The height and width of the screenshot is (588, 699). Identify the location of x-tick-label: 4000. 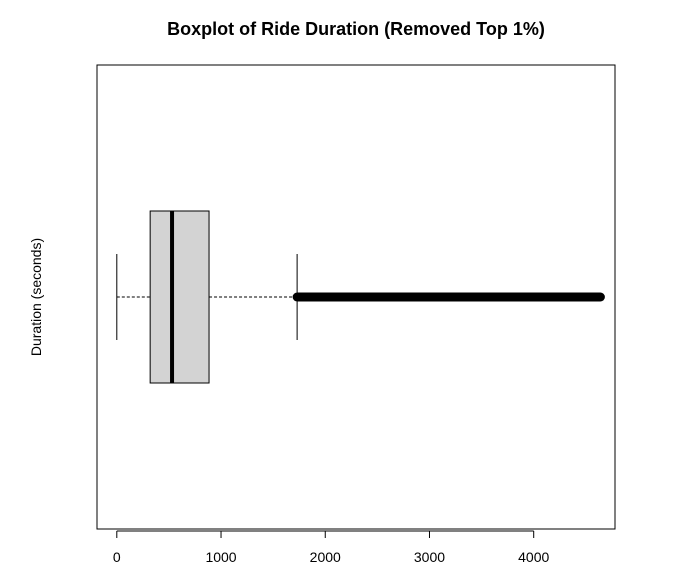
(533, 557).